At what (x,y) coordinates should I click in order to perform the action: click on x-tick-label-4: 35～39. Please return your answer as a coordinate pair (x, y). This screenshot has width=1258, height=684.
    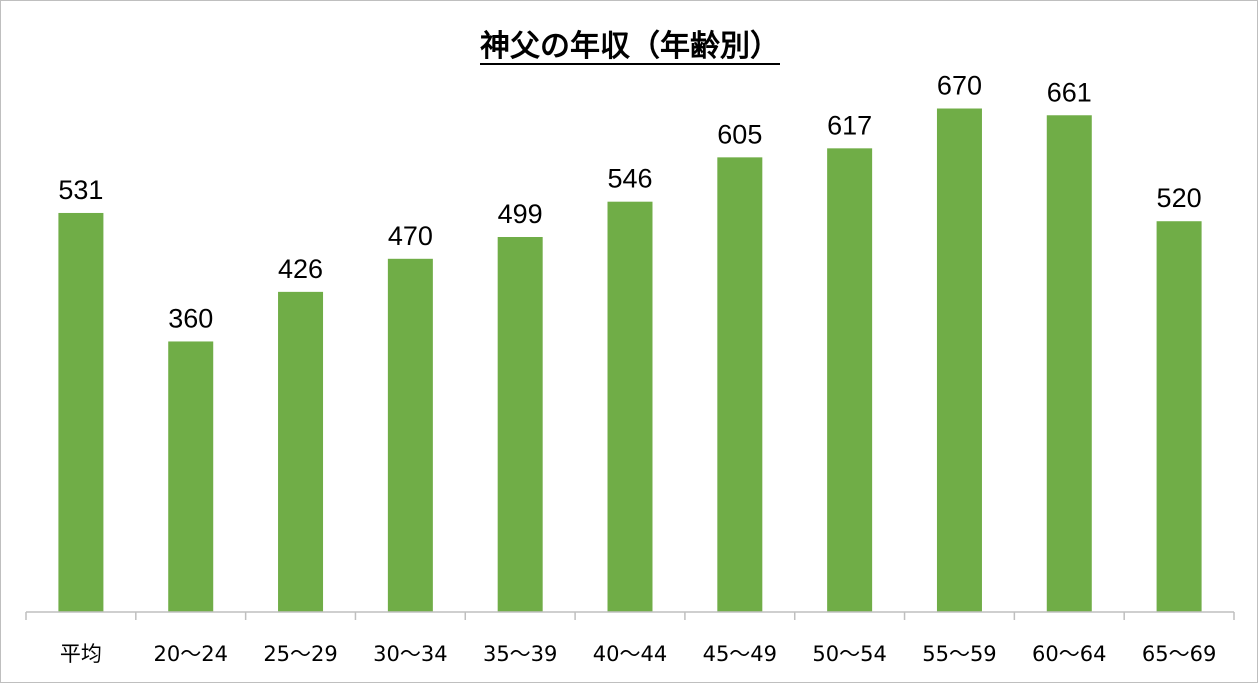
    Looking at the image, I should click on (520, 654).